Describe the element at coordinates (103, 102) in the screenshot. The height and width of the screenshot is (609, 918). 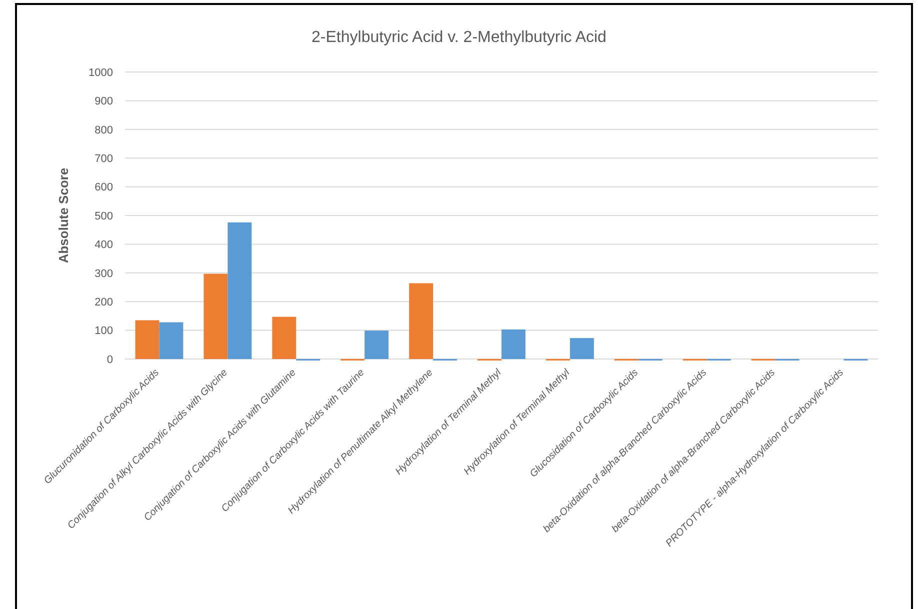
I see `y-tick-label: 900` at that location.